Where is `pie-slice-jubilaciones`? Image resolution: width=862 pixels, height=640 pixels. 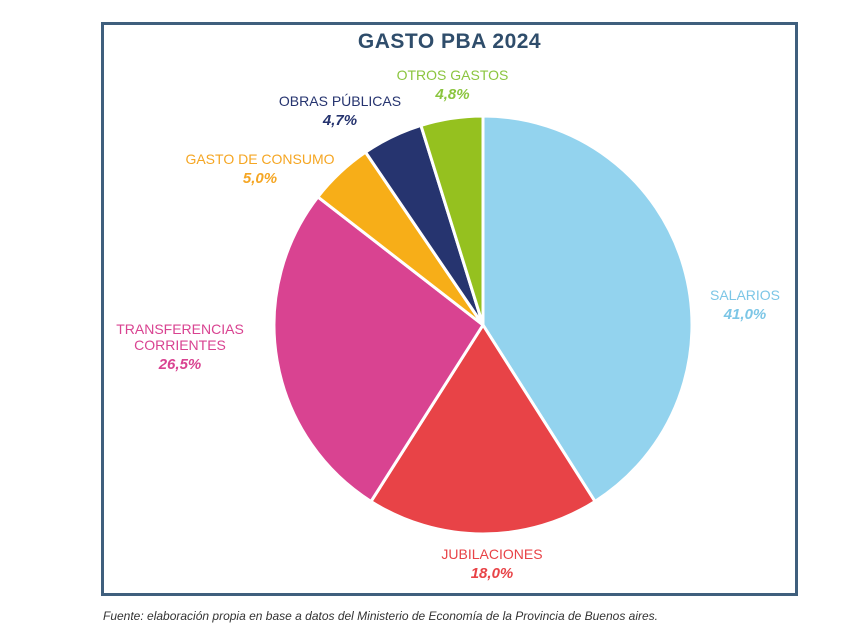 pie-slice-jubilaciones is located at coordinates (483, 429).